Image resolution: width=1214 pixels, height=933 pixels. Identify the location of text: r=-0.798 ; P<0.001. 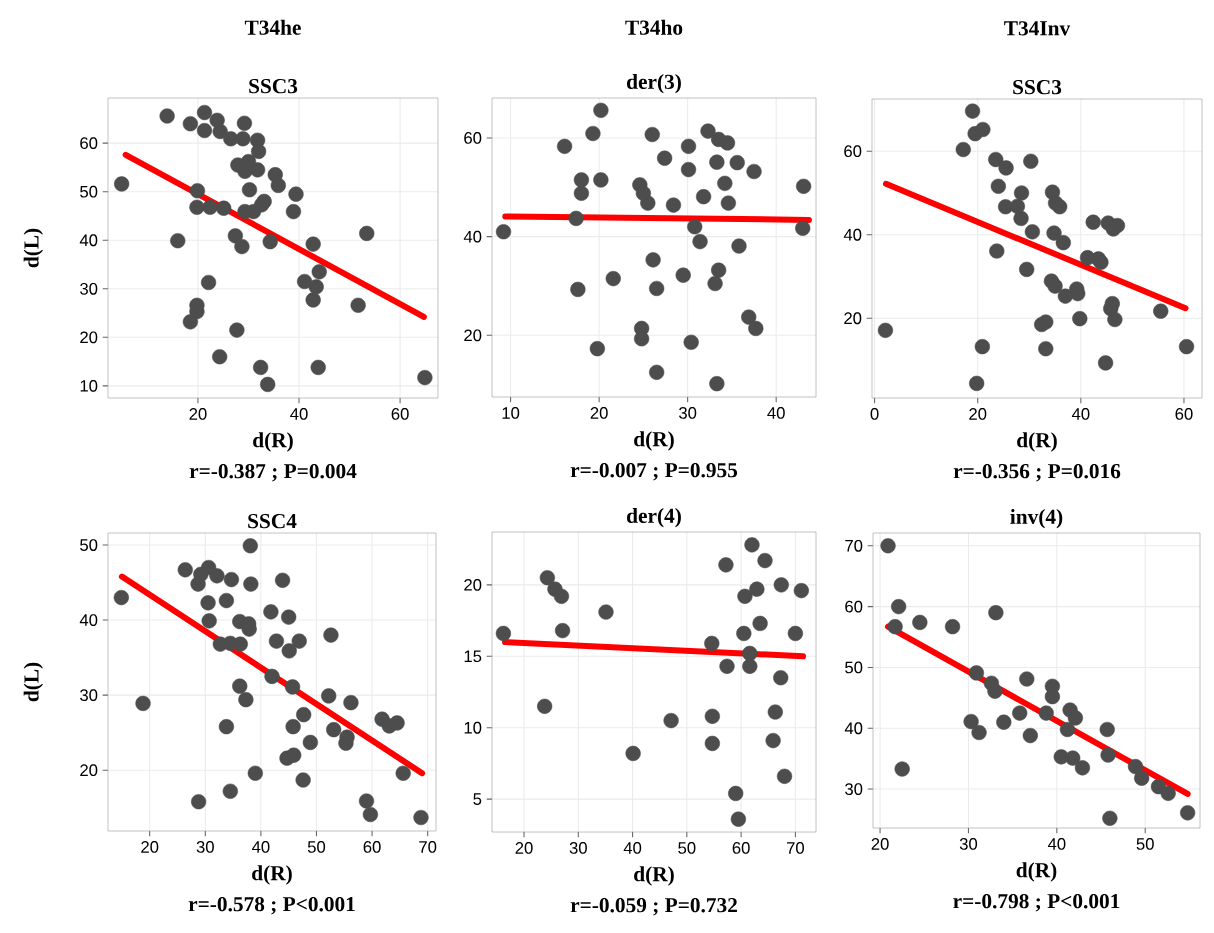
(1036, 902).